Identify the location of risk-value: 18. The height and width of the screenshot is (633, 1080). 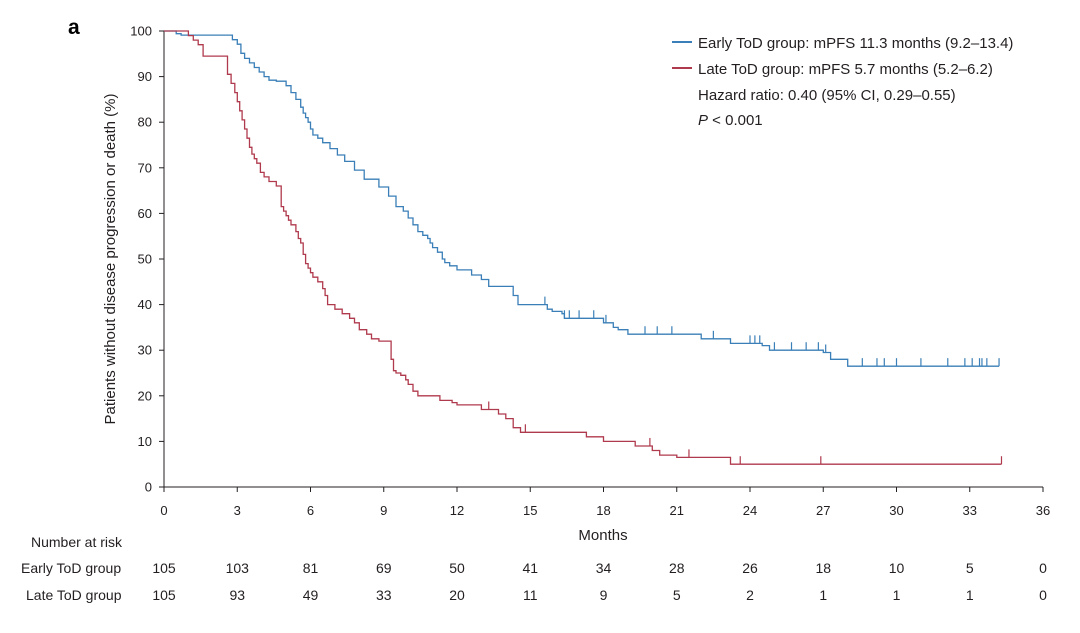
(823, 568).